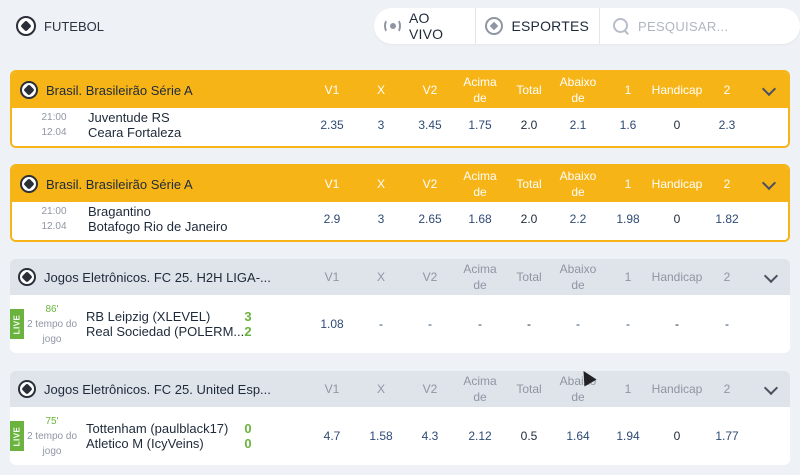 Image resolution: width=800 pixels, height=475 pixels. I want to click on odd-v2: -, so click(430, 324).